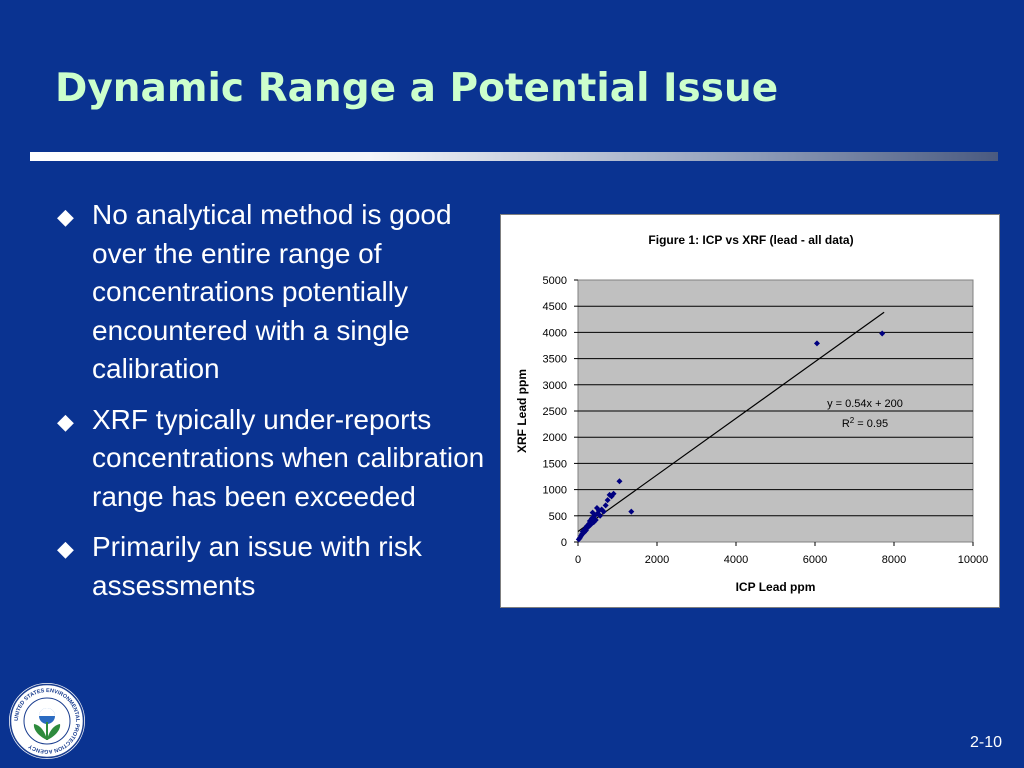 The width and height of the screenshot is (1024, 768). What do you see at coordinates (555, 360) in the screenshot?
I see `y-tick-label: 3500` at bounding box center [555, 360].